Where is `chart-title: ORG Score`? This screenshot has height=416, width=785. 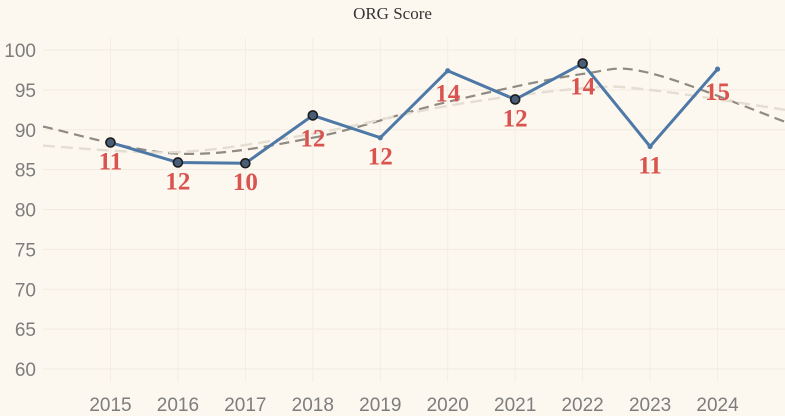
chart-title: ORG Score is located at coordinates (392, 13).